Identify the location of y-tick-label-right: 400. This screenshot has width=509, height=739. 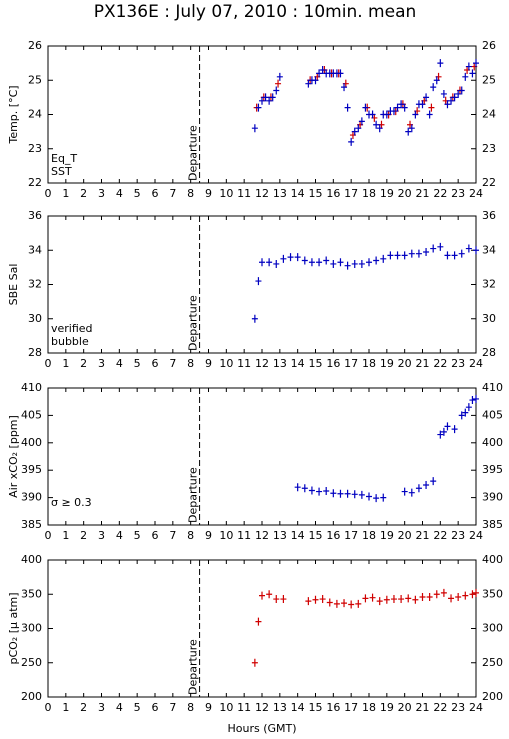
(492, 559).